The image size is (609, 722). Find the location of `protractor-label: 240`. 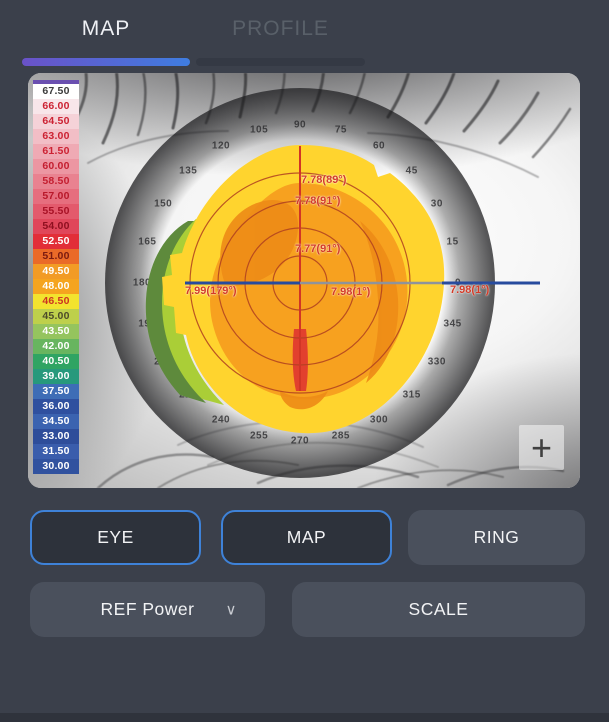

protractor-label: 240 is located at coordinates (221, 420).